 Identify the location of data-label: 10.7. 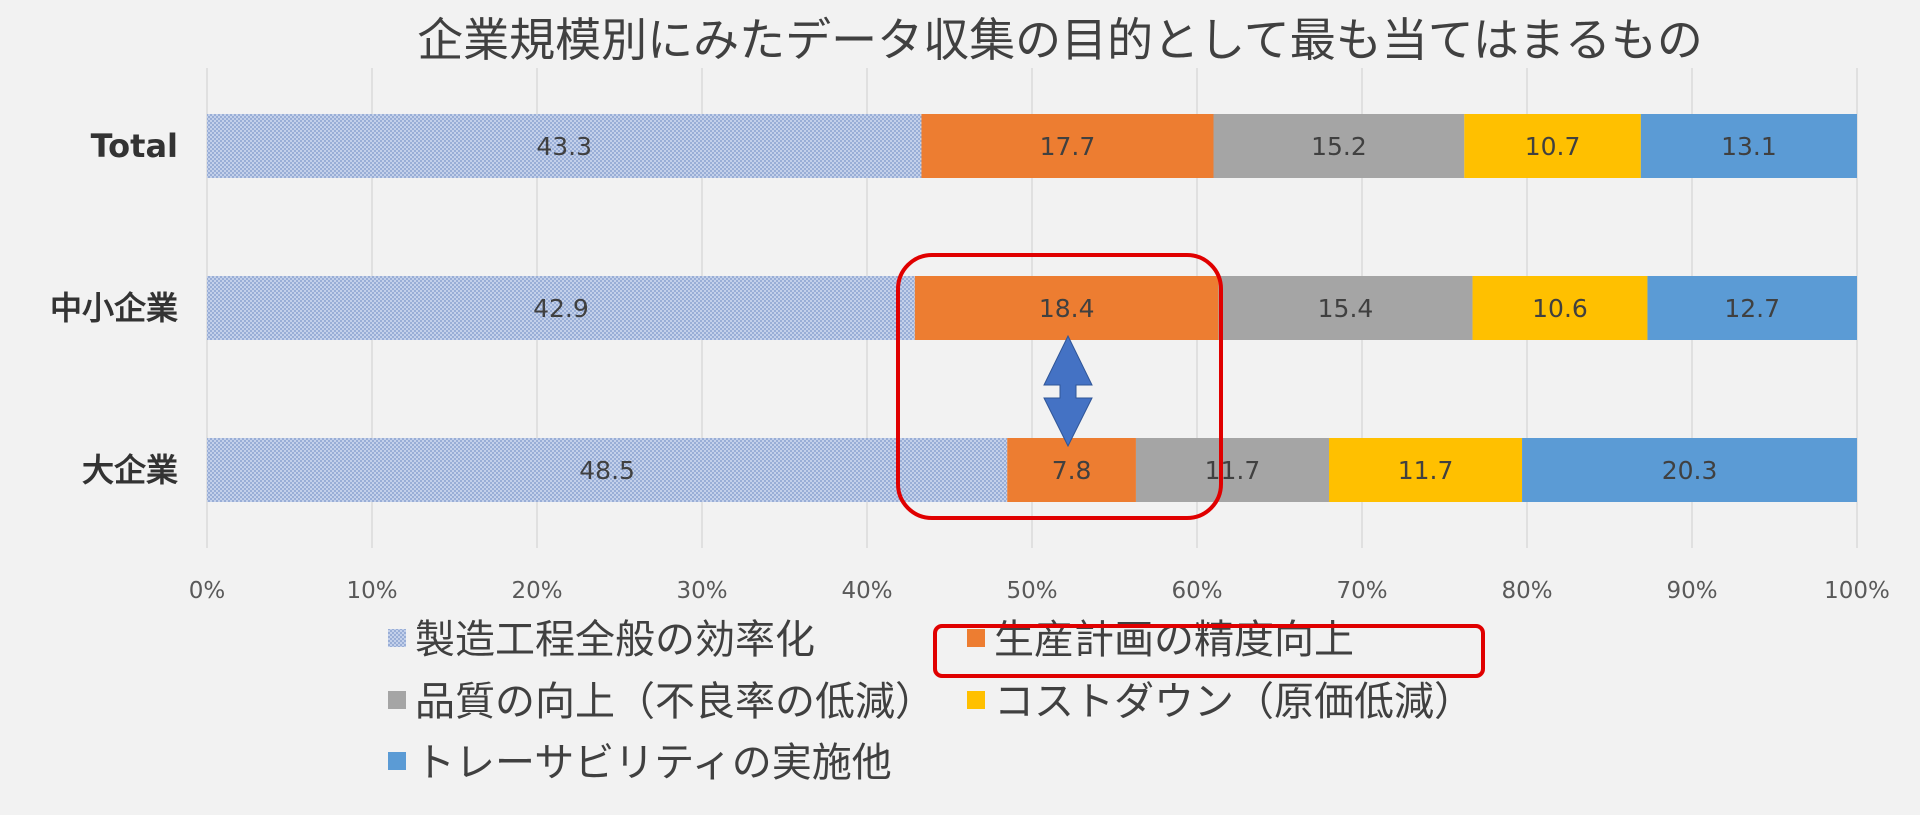
(1553, 146).